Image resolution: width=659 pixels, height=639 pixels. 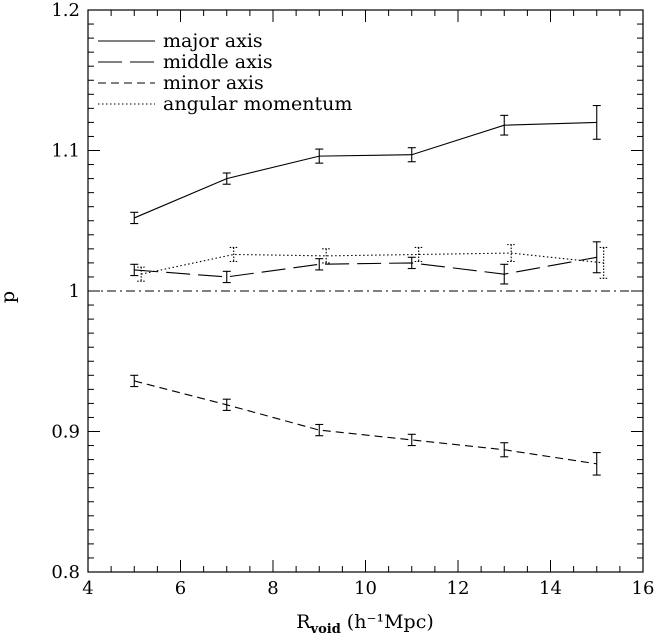 I want to click on x-tick-label: 10, so click(x=365, y=588).